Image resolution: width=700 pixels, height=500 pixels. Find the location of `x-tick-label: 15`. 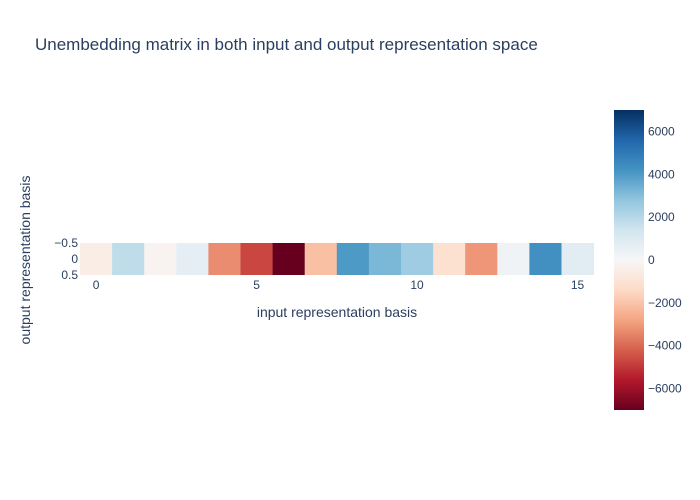

x-tick-label: 15 is located at coordinates (578, 285).